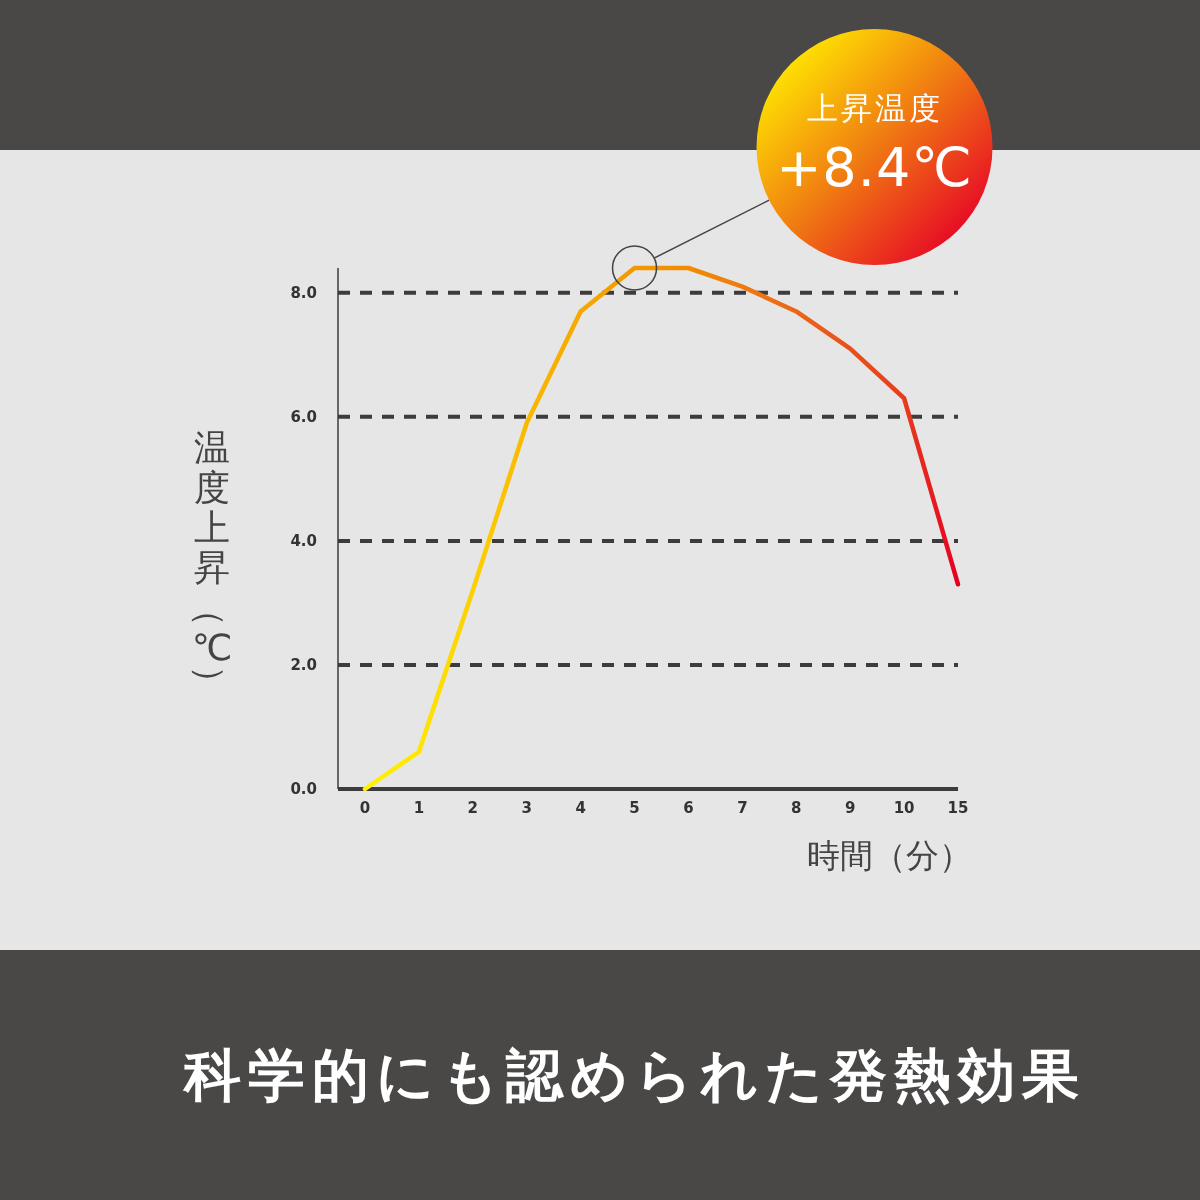 Image resolution: width=1200 pixels, height=1200 pixels. I want to click on x-tick-label: 7, so click(742, 808).